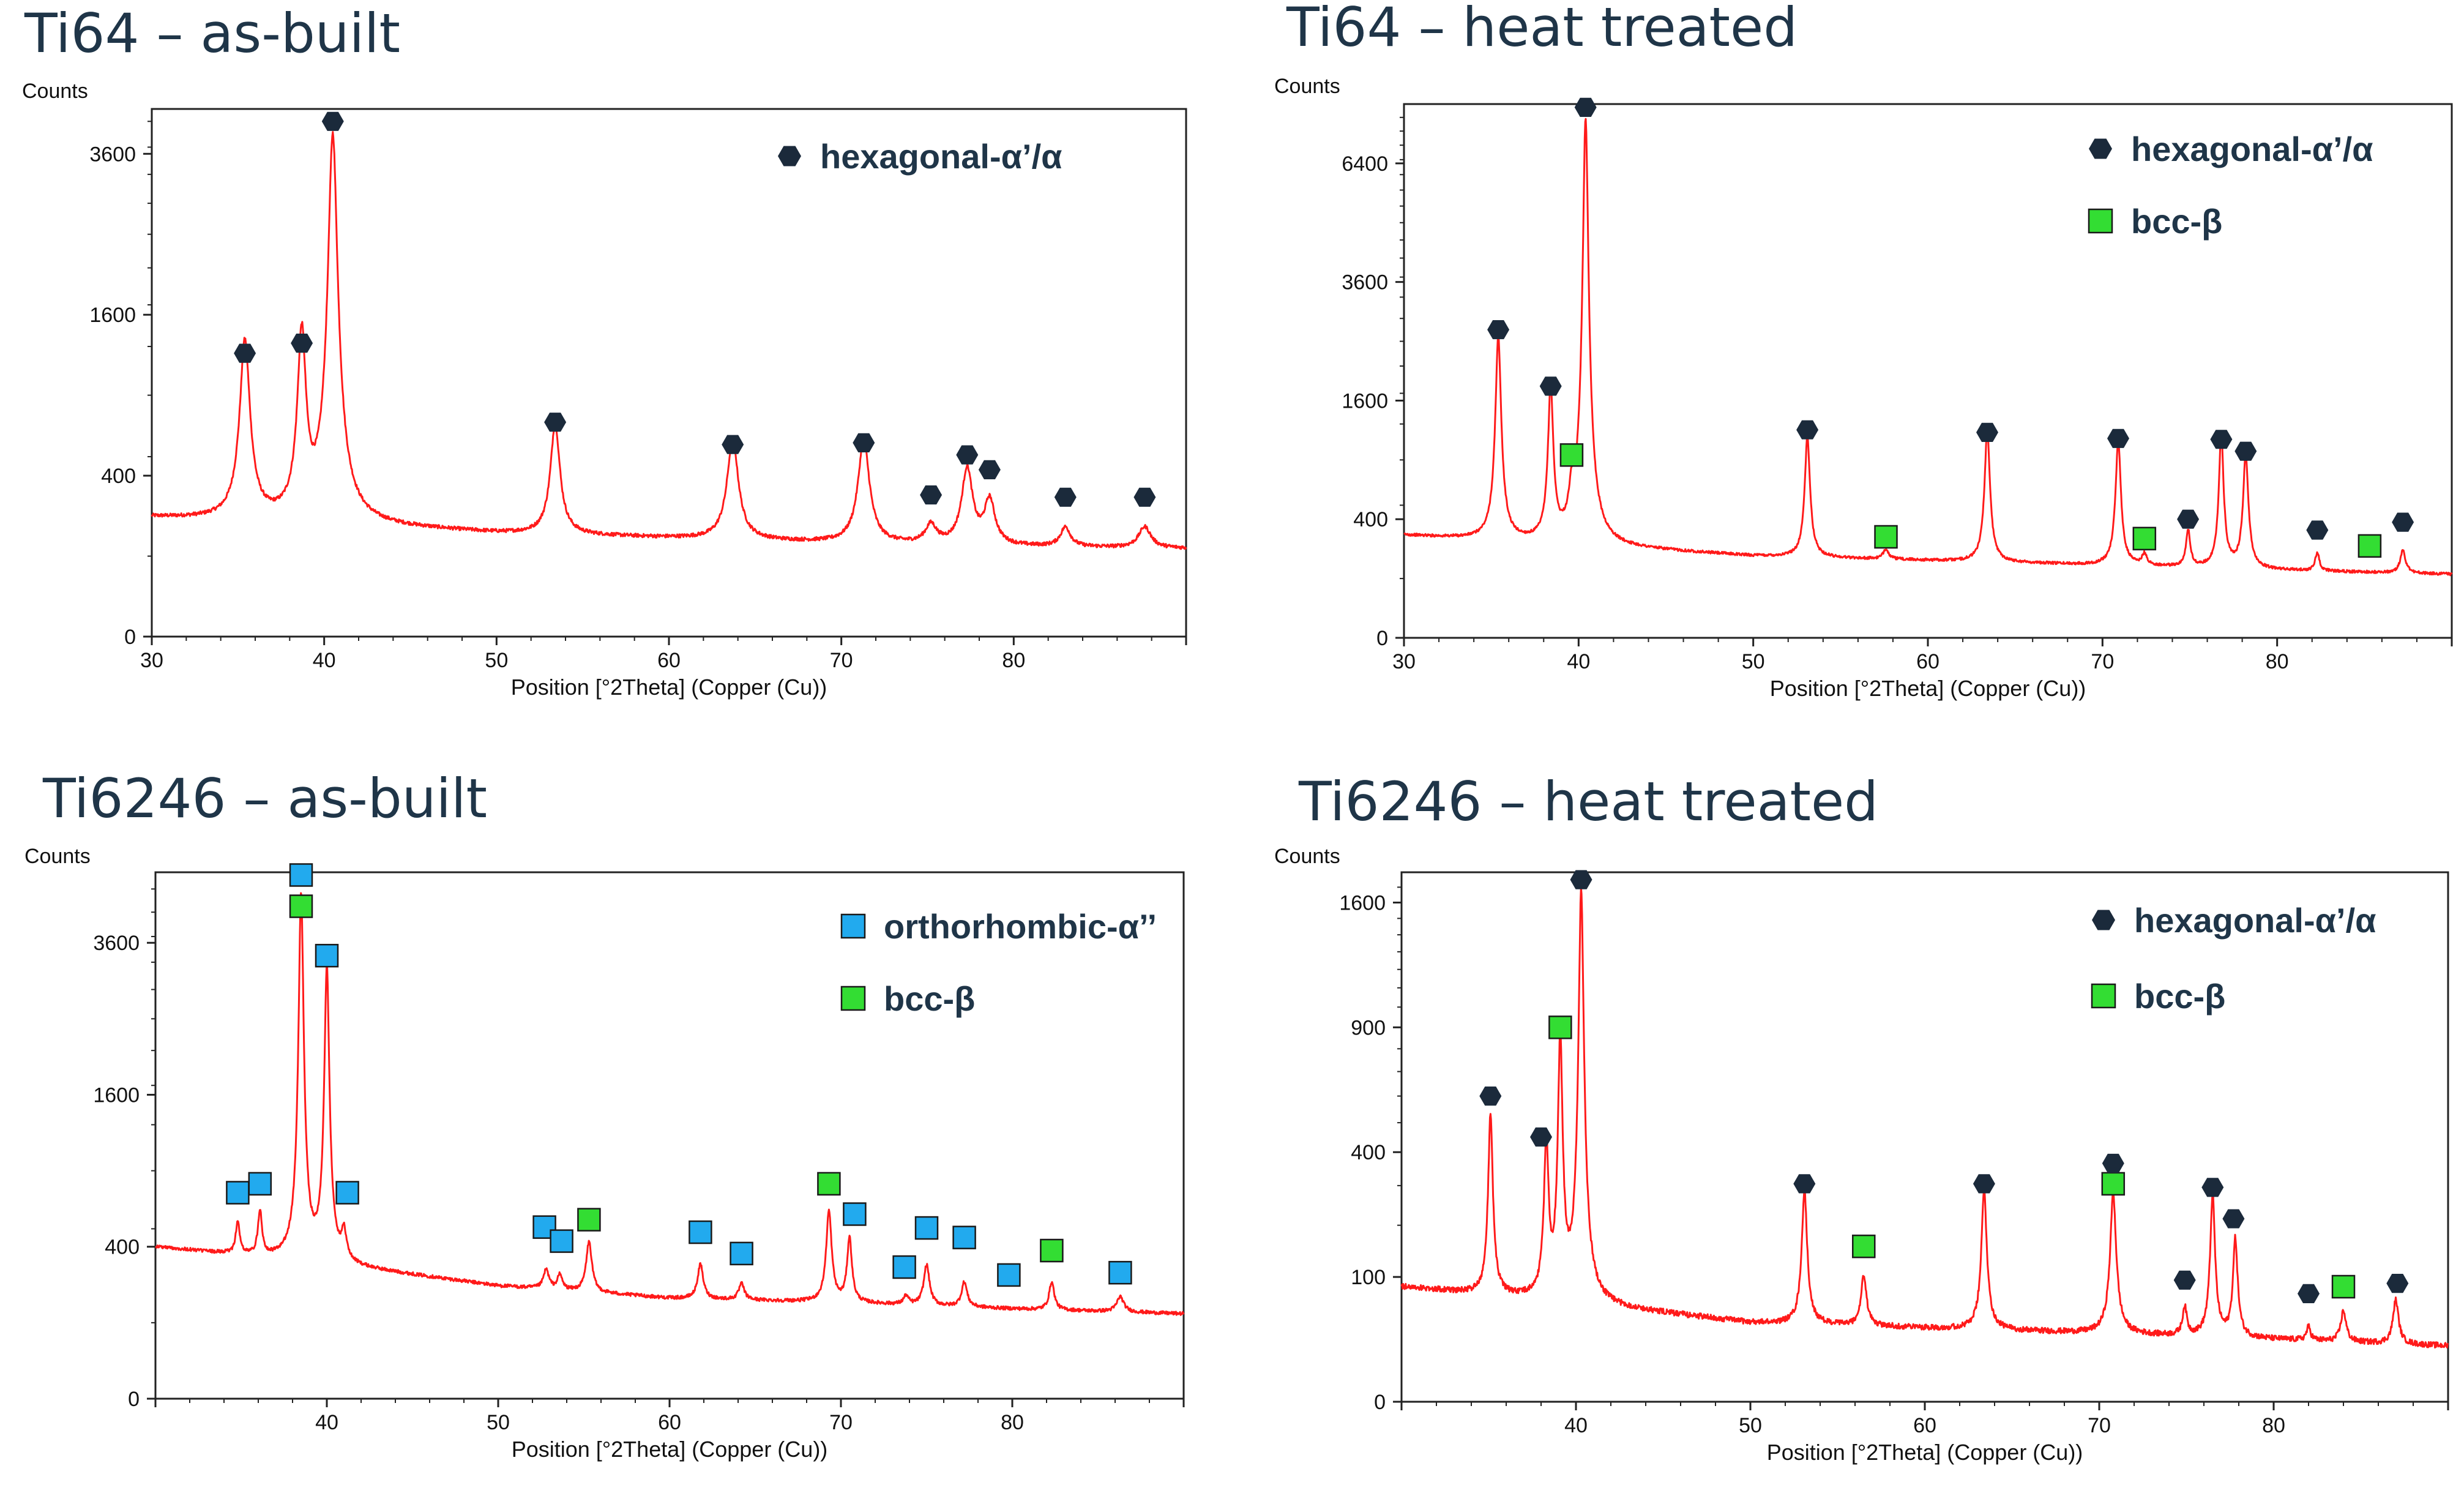  I want to click on y-tick-label: 400, so click(1370, 519).